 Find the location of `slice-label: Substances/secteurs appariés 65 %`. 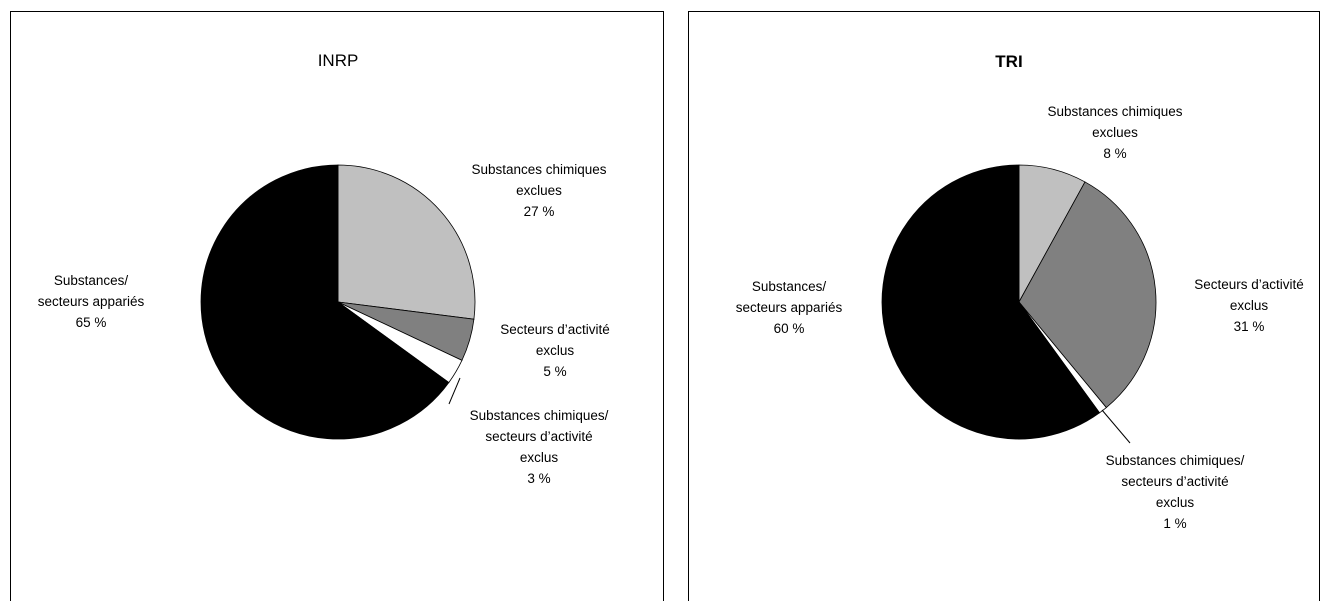

slice-label: Substances/secteurs appariés 65 % is located at coordinates (91, 301).